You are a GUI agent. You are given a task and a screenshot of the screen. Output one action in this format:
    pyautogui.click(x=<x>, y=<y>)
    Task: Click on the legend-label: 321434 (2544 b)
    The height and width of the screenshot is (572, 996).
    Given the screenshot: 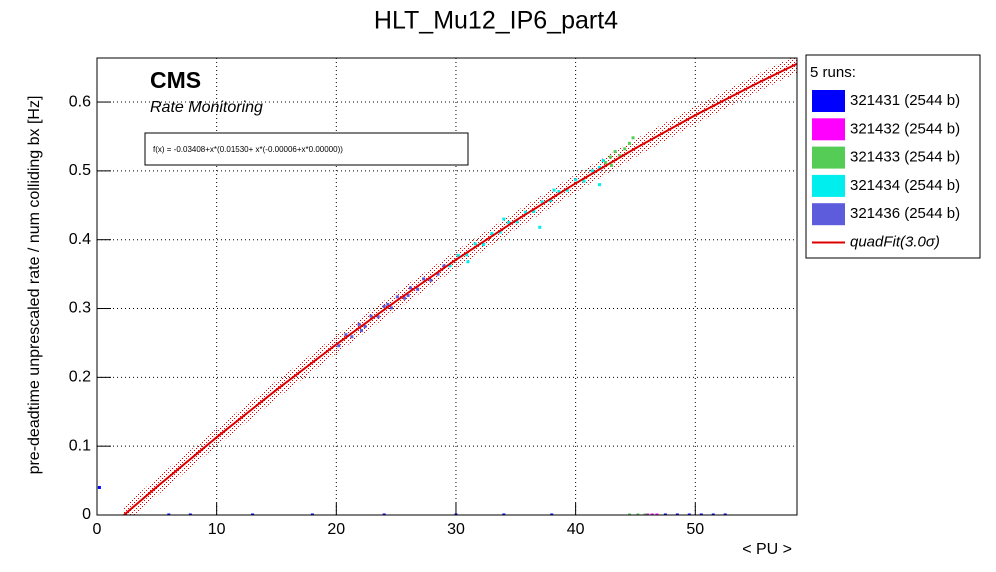 What is the action you would take?
    pyautogui.click(x=905, y=185)
    